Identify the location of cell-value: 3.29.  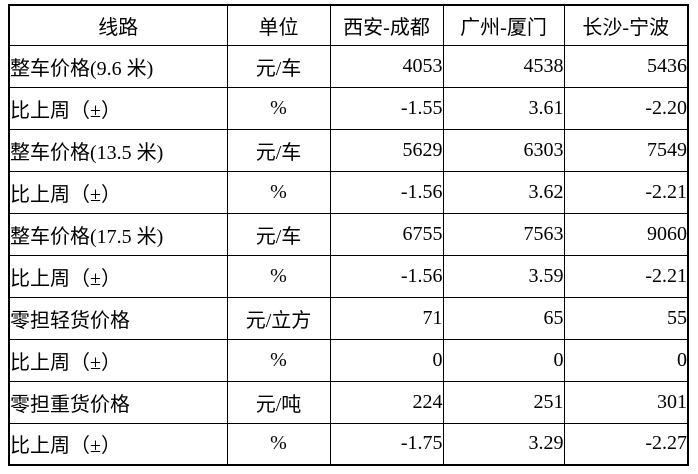
(503, 444).